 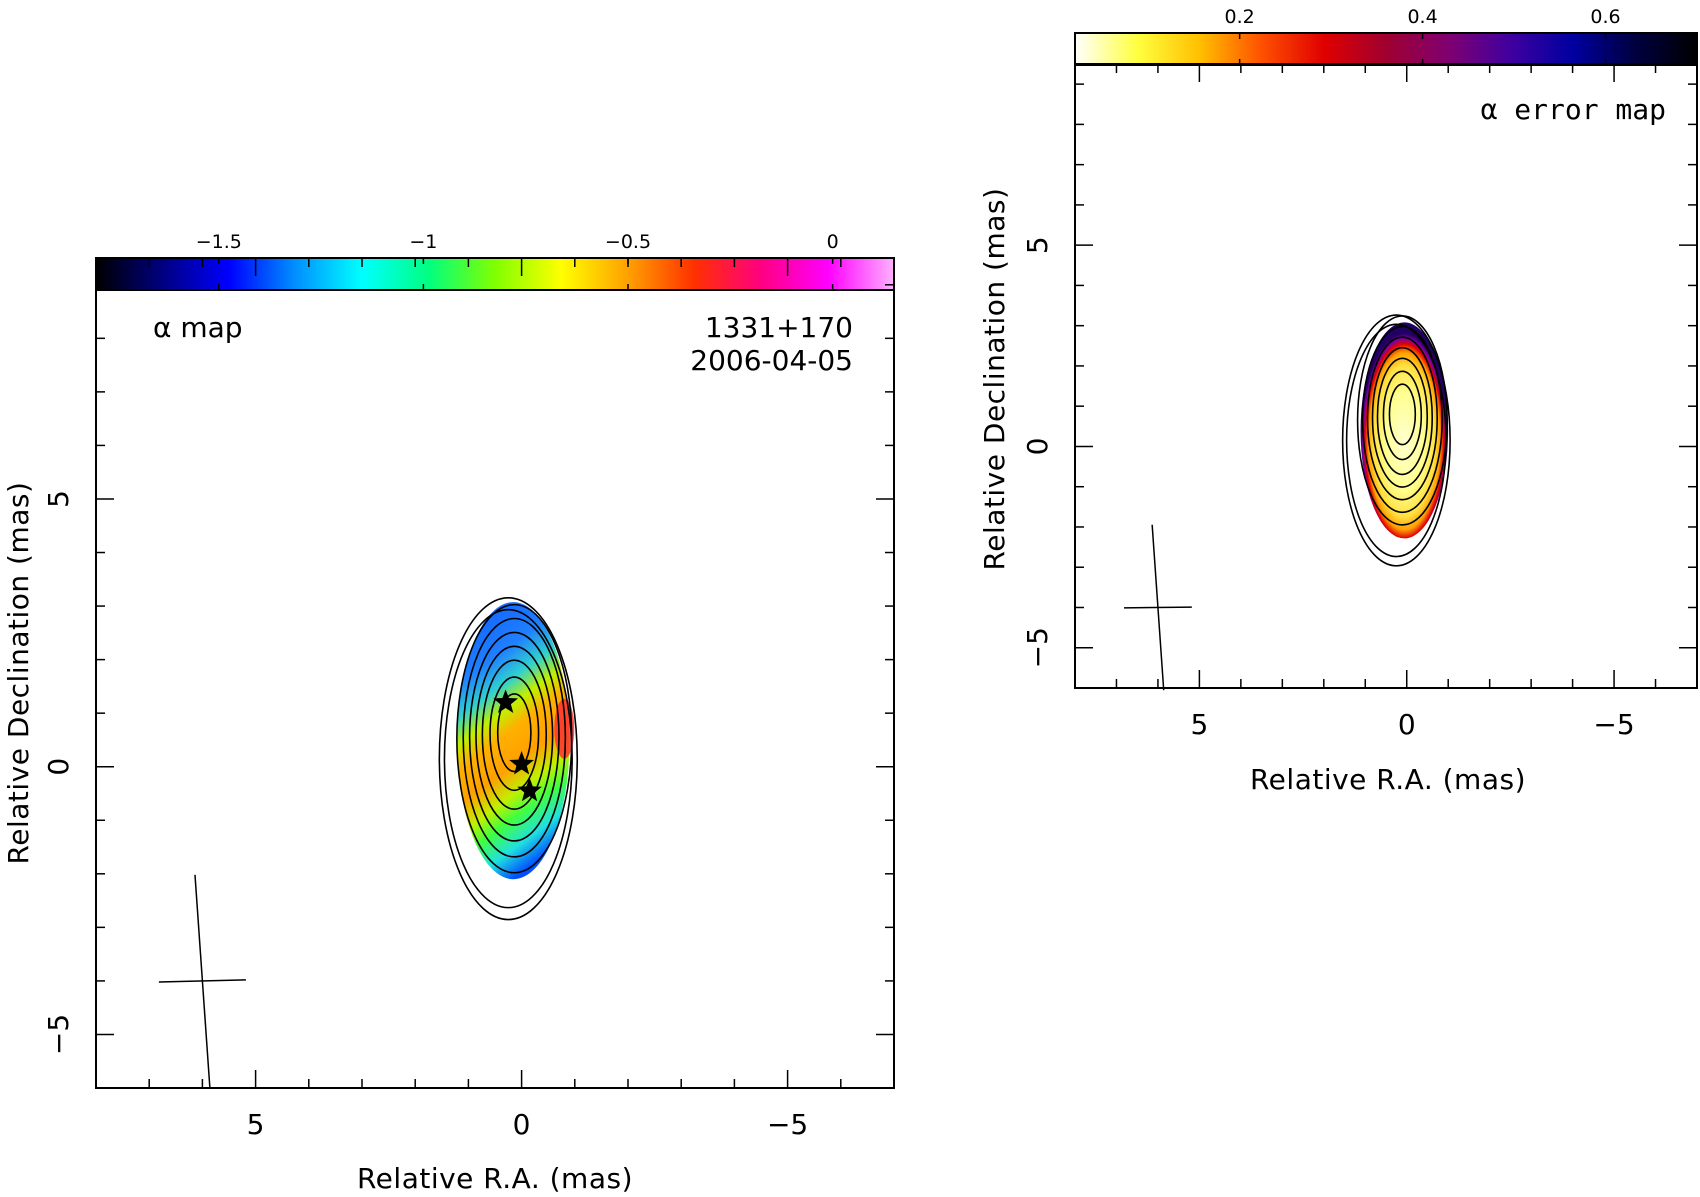 I want to click on alpha-map-beam-cross, so click(x=202, y=981).